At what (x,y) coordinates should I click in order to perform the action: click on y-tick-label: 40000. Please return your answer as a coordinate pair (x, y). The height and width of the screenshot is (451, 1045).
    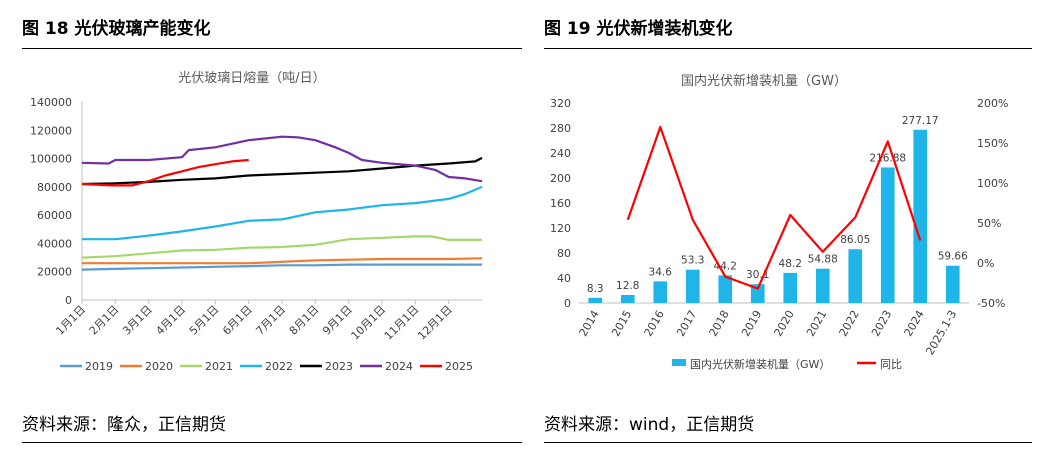
    Looking at the image, I should click on (54, 243).